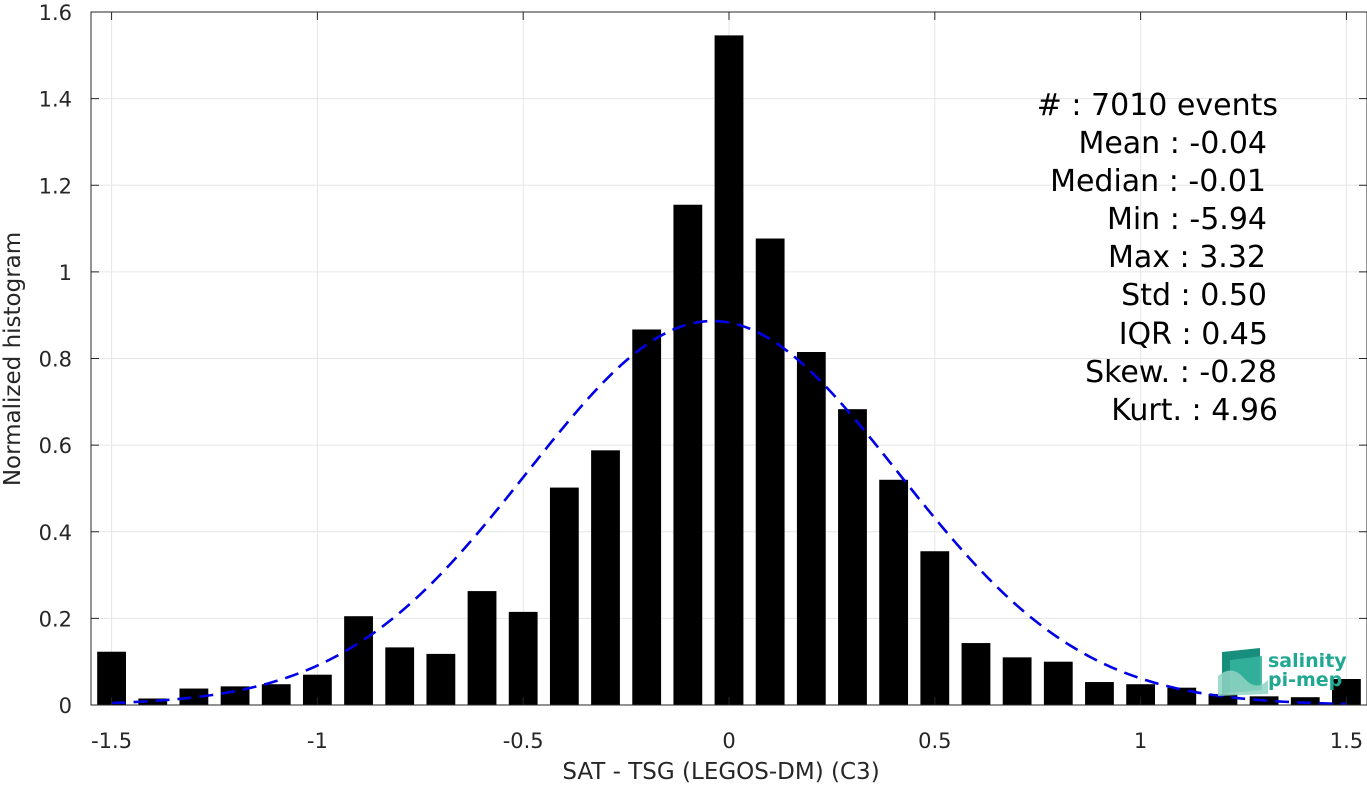 This screenshot has width=1367, height=785. Describe the element at coordinates (55, 446) in the screenshot. I see `y-tick-label: 0.6` at that location.